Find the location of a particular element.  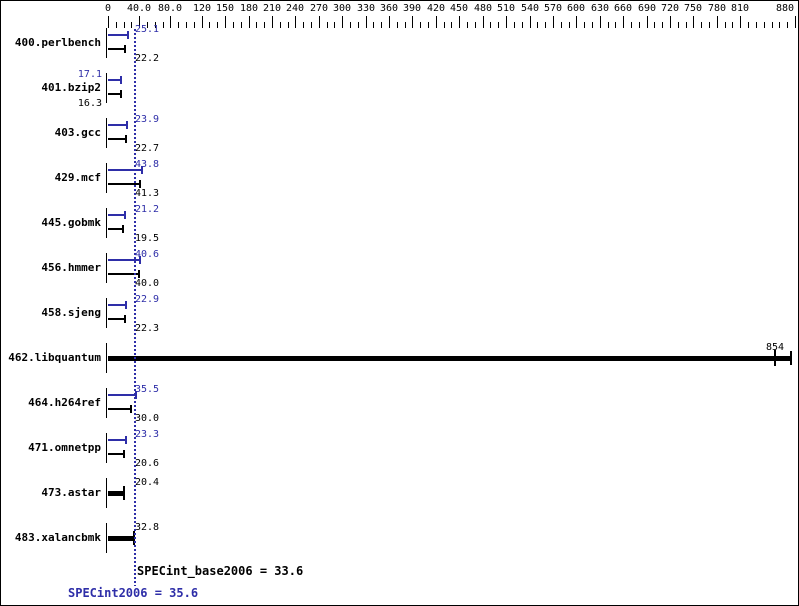

peak-value: 17.1 is located at coordinates (89, 74).